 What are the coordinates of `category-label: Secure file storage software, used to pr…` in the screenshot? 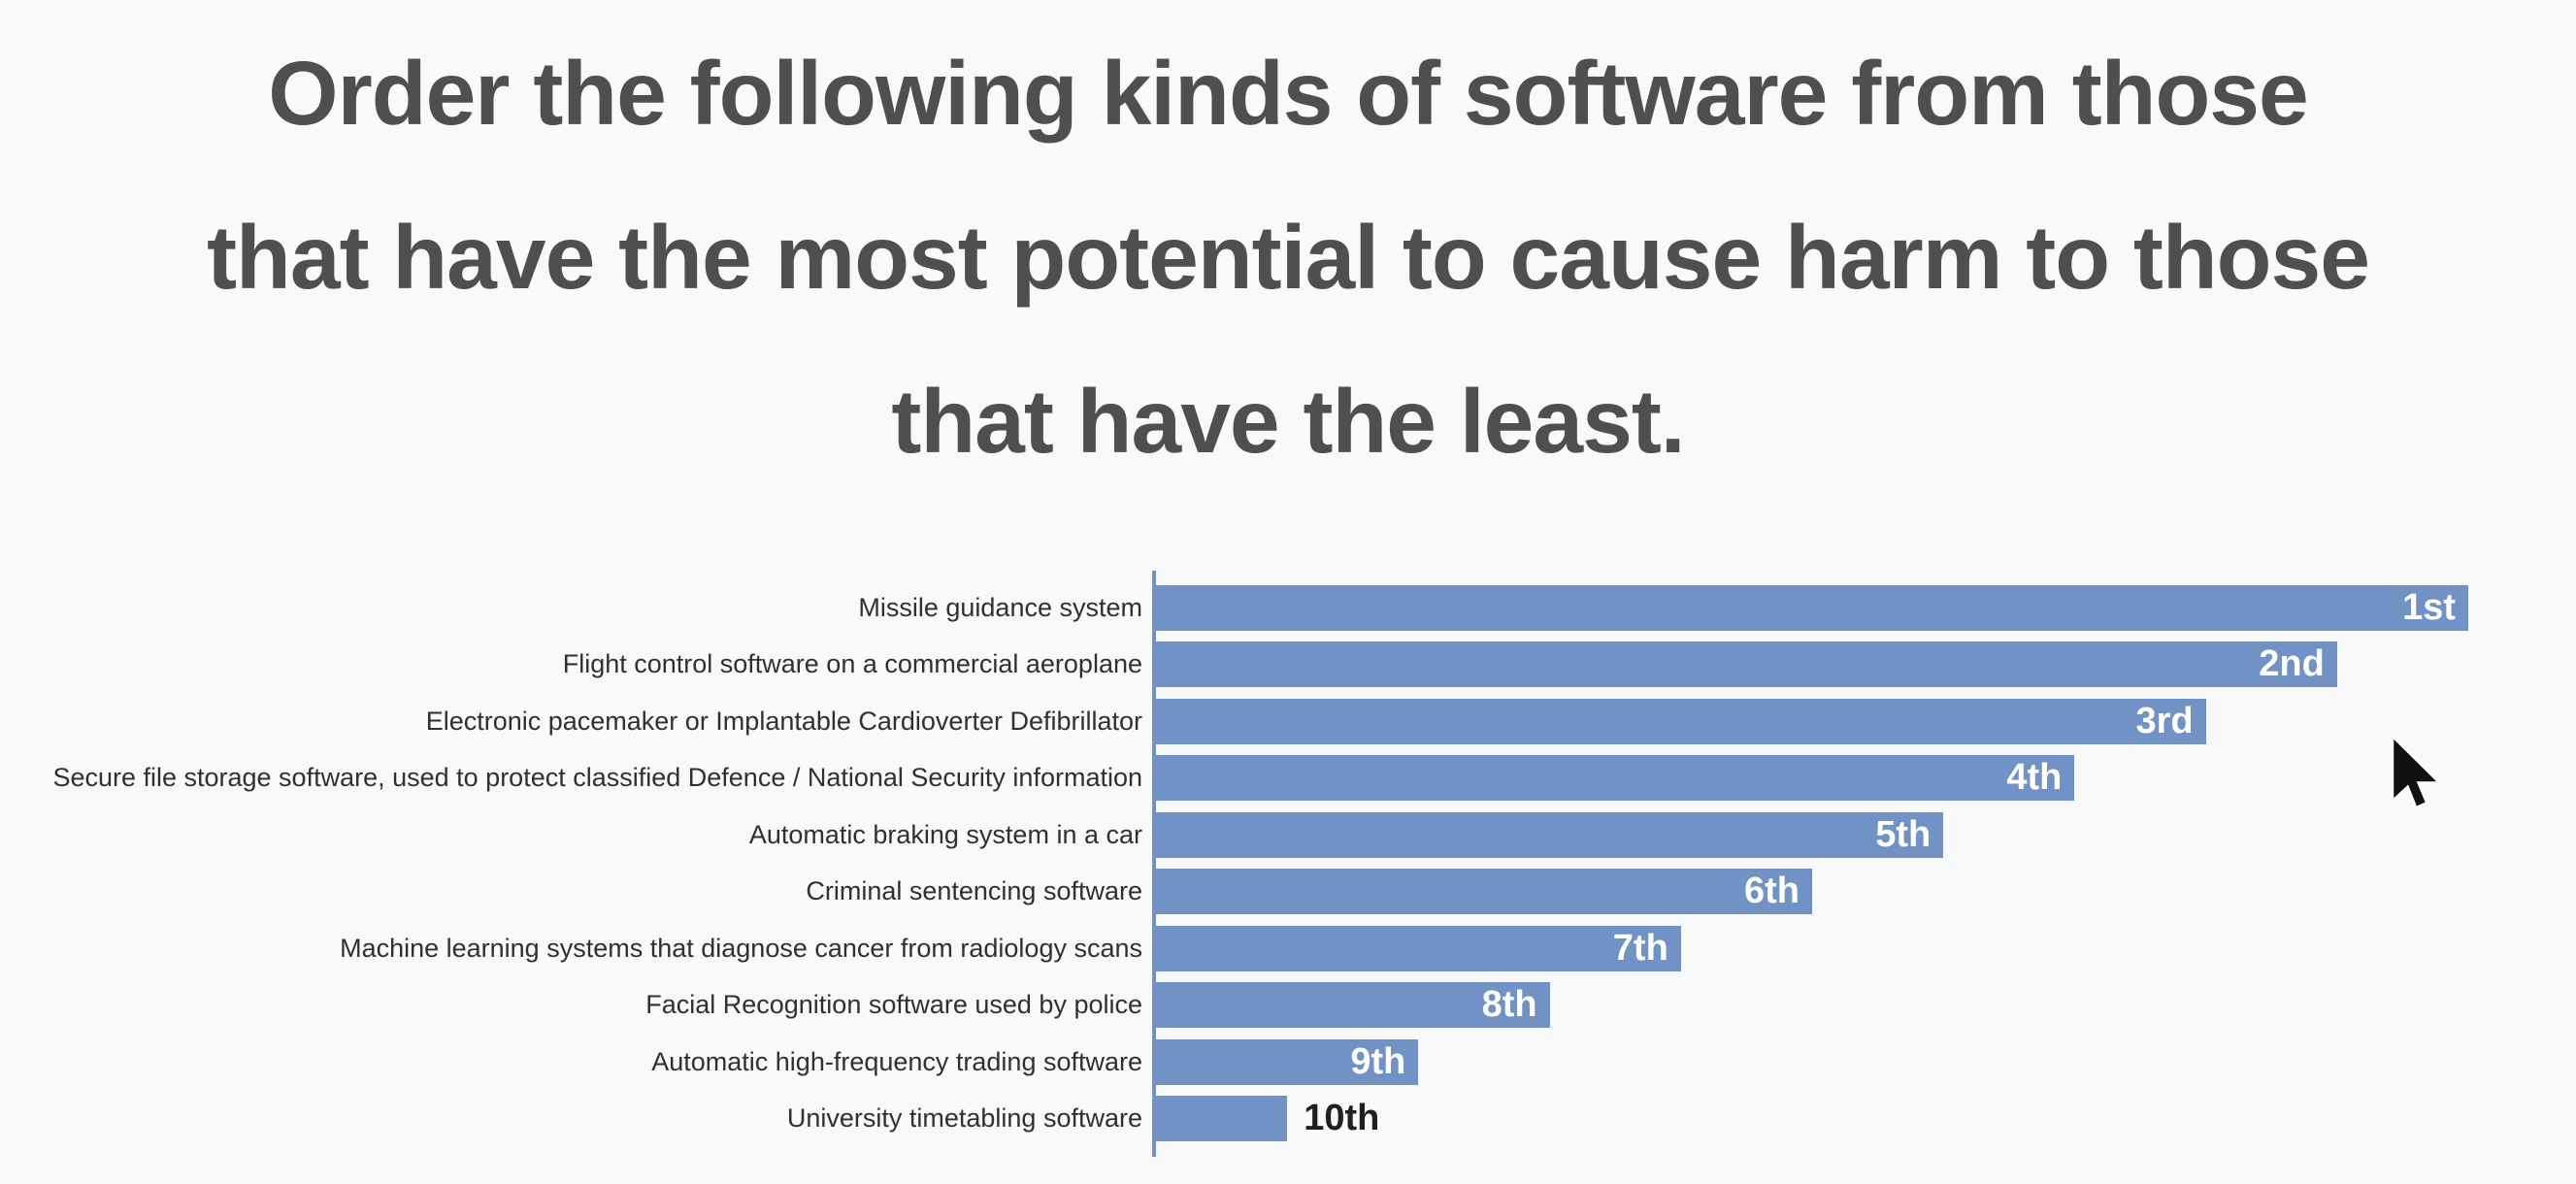 It's located at (597, 778).